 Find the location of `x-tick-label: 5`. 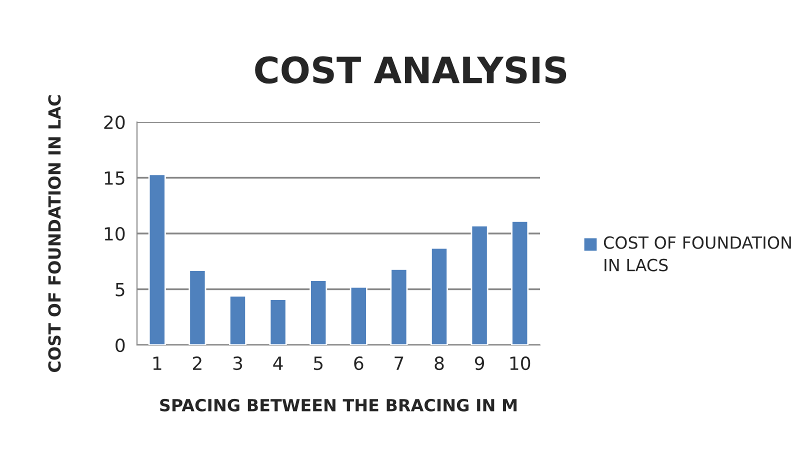

x-tick-label: 5 is located at coordinates (318, 363).